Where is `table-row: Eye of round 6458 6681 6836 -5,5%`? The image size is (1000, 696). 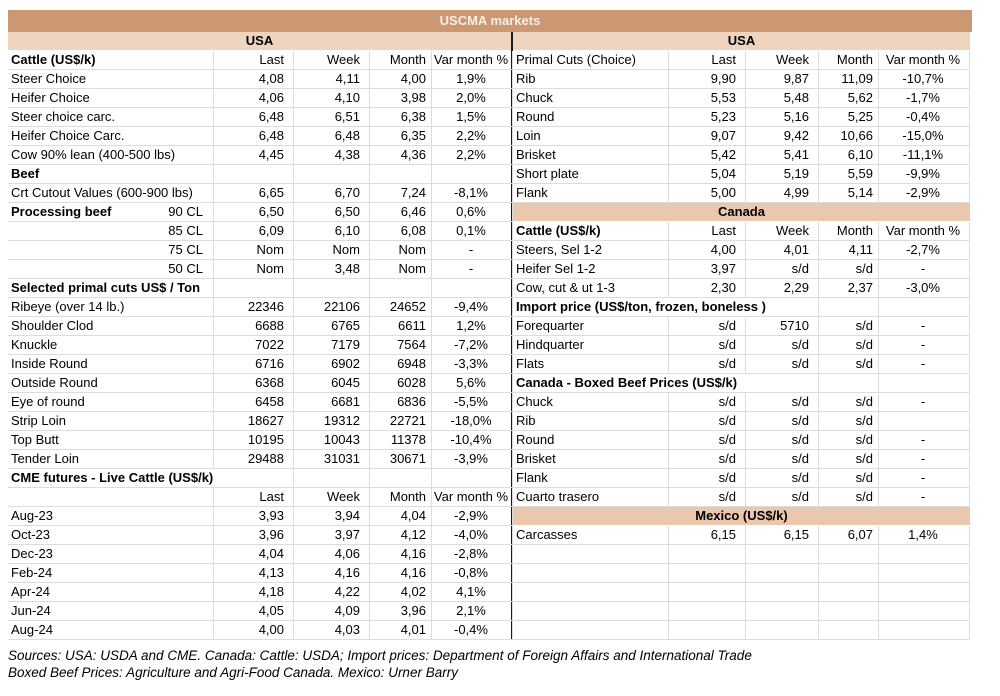
table-row: Eye of round 6458 6681 6836 -5,5% is located at coordinates (260, 402).